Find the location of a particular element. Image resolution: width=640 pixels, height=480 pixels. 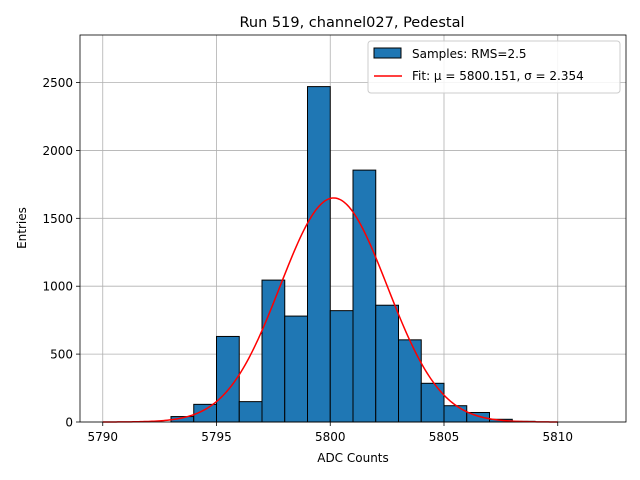

y-tick-label: 2500 is located at coordinates (57, 83).